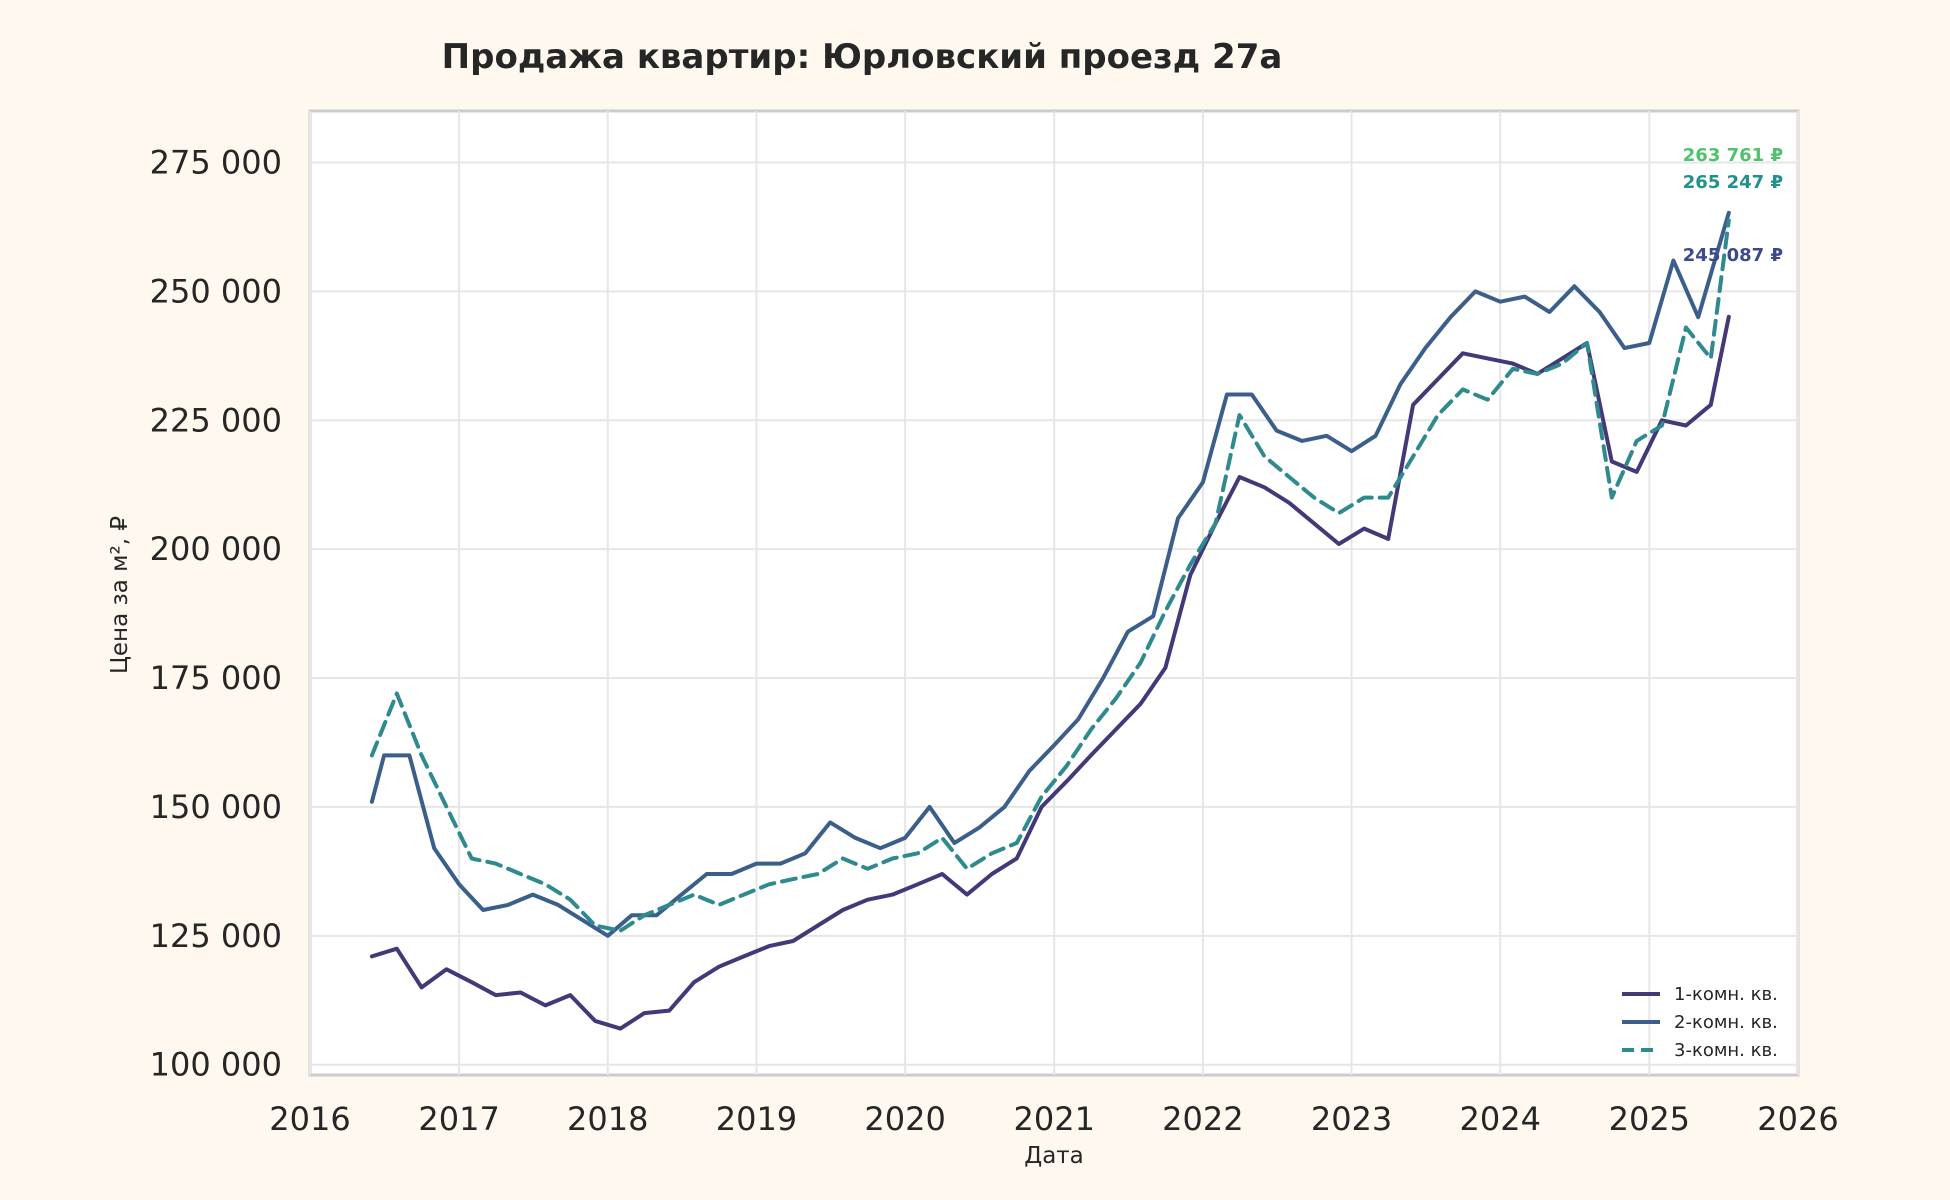 This screenshot has width=1950, height=1200. Describe the element at coordinates (607, 1119) in the screenshot. I see `x-tick-label: 2018` at that location.